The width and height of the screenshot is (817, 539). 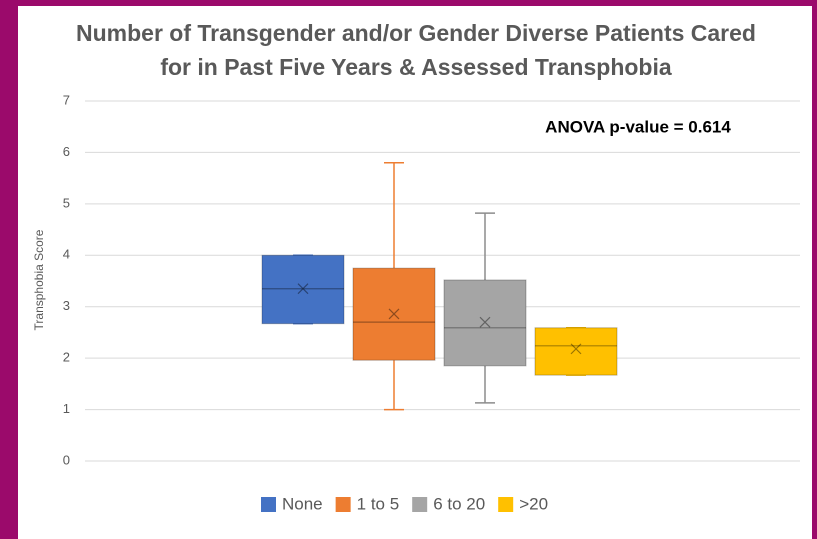 I want to click on legend-label: None, so click(x=302, y=503).